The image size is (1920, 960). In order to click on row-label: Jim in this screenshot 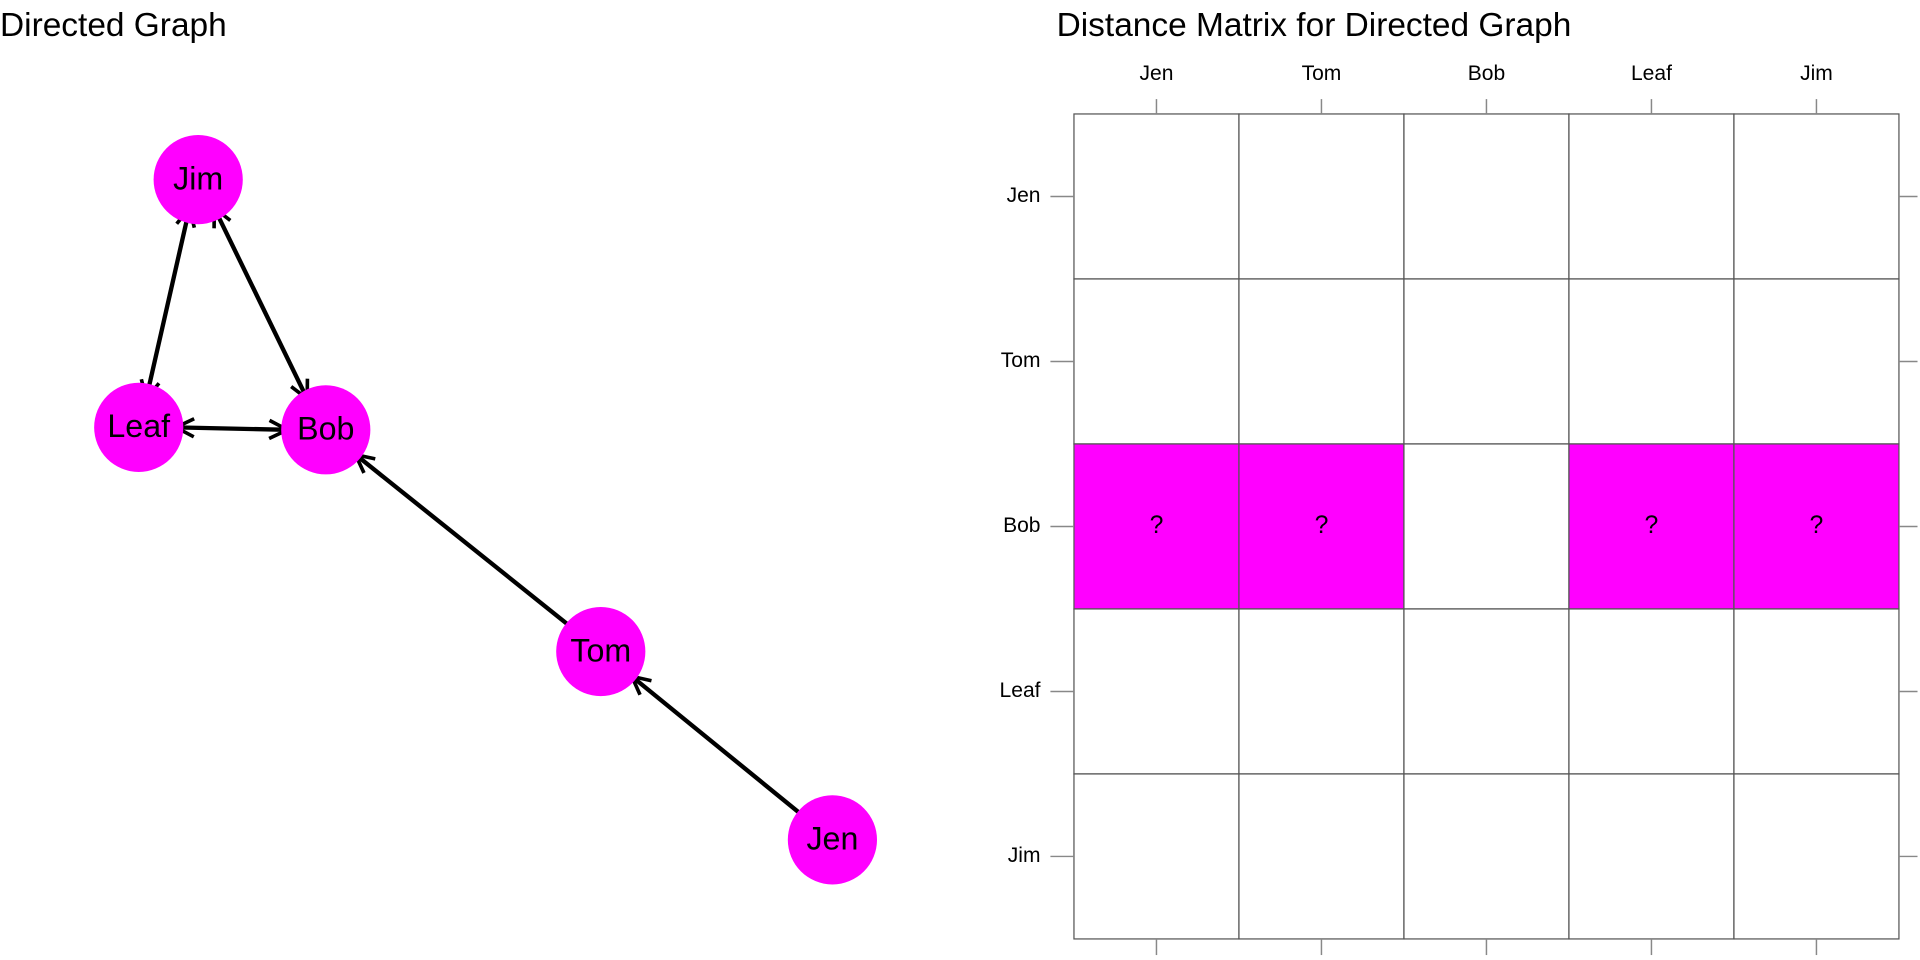, I will do `click(1024, 855)`.